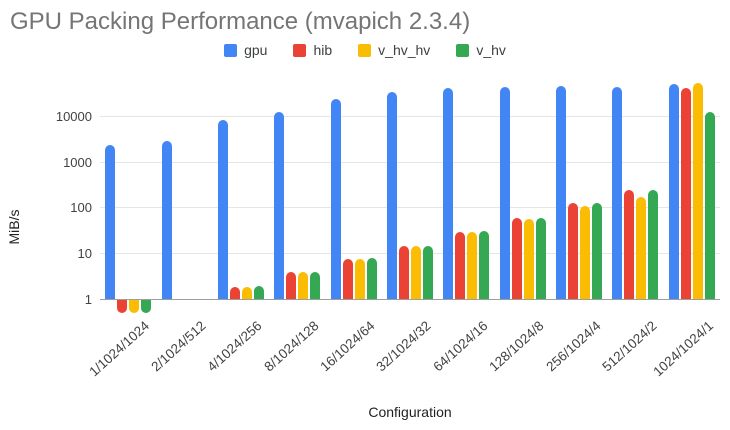  Describe the element at coordinates (460, 346) in the screenshot. I see `x-tick-label: 64/1024/16` at that location.